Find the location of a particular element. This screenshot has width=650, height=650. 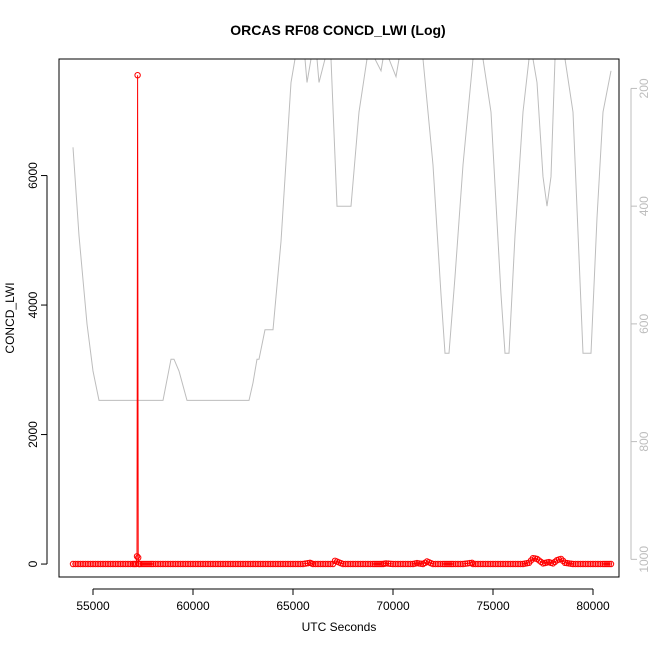

y-tick-label: 6000 is located at coordinates (33, 175).